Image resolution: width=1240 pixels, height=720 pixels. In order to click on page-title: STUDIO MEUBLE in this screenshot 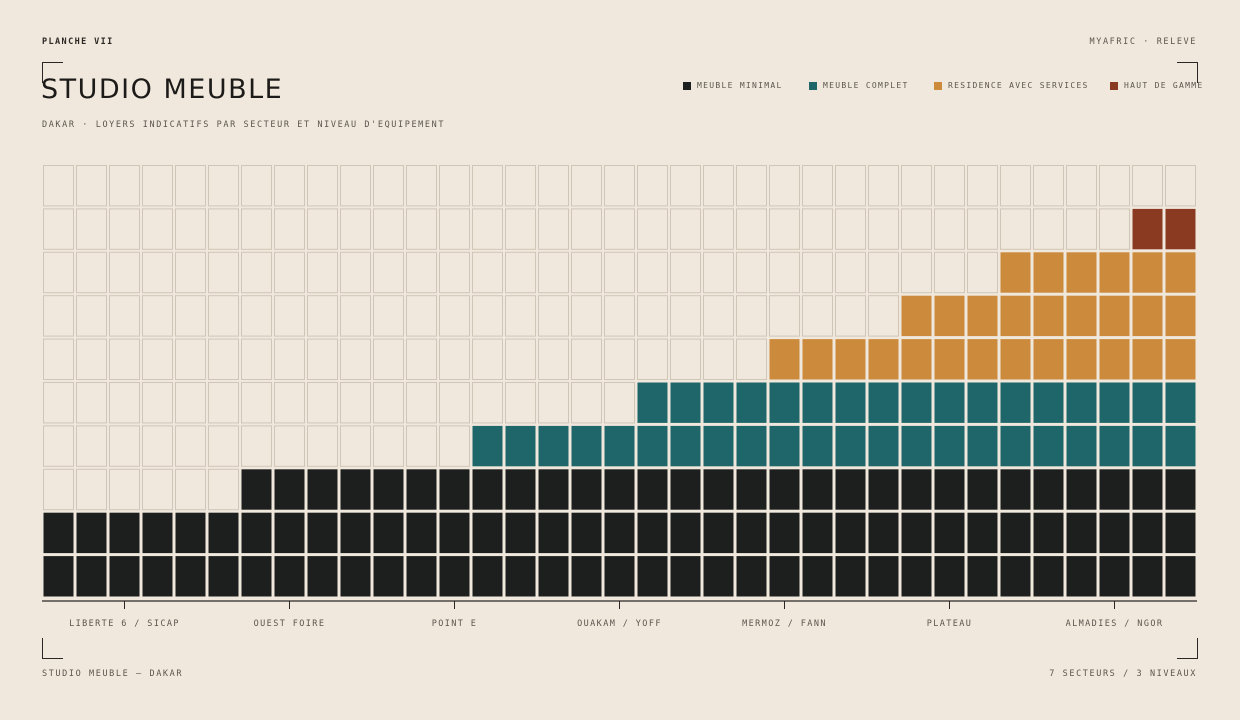, I will do `click(162, 89)`.